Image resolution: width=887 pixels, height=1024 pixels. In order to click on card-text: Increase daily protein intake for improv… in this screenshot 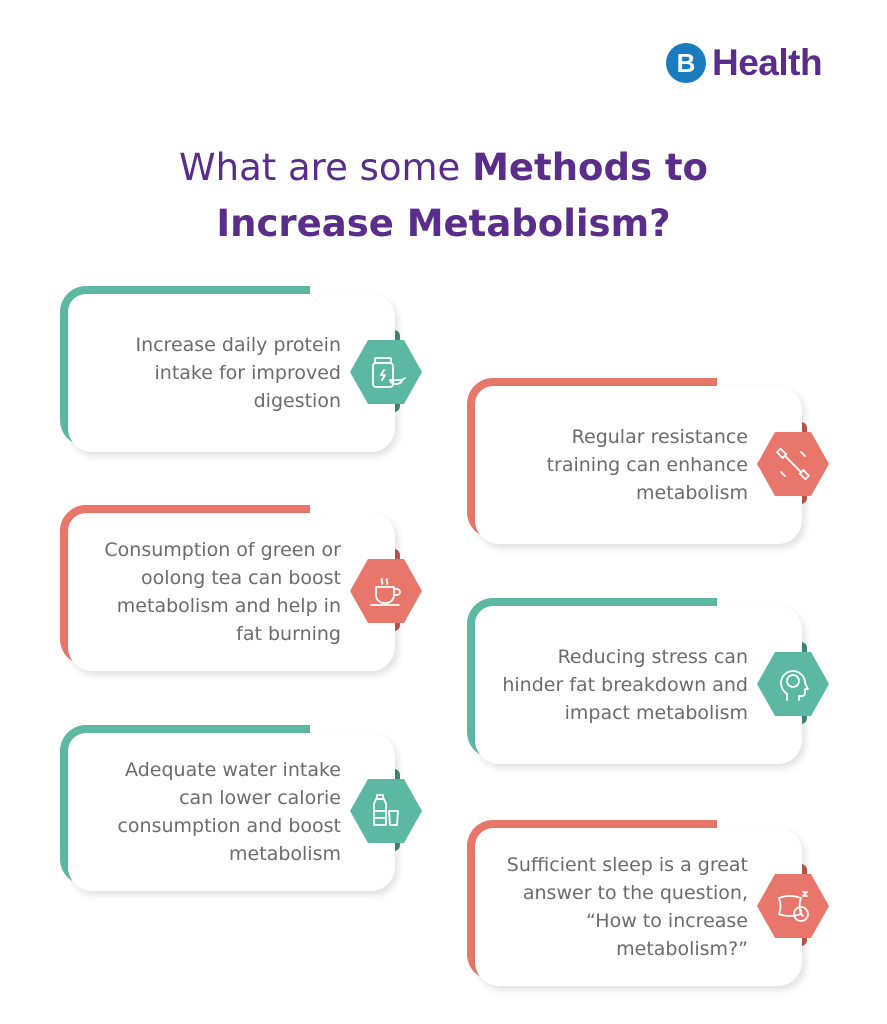, I will do `click(238, 373)`.